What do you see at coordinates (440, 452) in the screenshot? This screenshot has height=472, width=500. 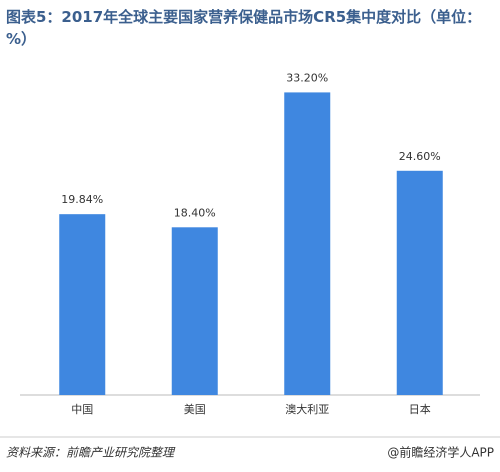 I see `credit: @前瞻经济学人APP` at bounding box center [440, 452].